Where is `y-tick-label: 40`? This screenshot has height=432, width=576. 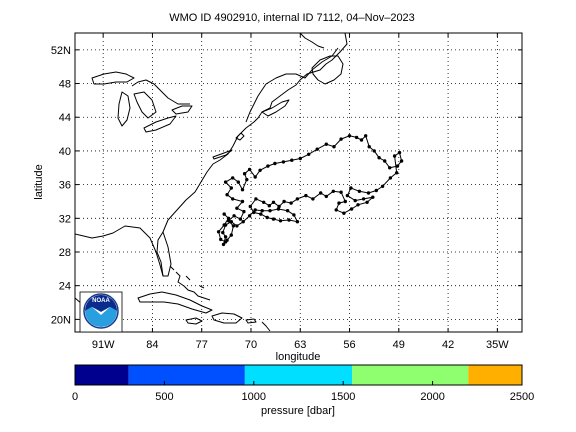
y-tick-label: 40 is located at coordinates (65, 152).